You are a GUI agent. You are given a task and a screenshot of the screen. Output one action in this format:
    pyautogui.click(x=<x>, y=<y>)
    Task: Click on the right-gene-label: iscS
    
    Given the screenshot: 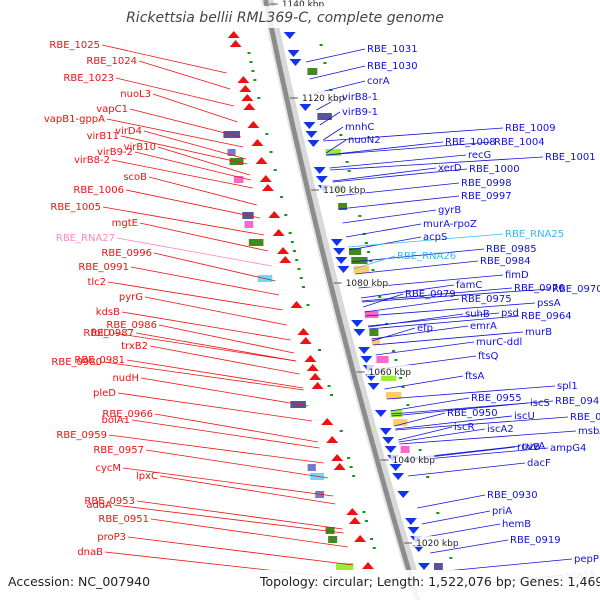 What is the action you would take?
    pyautogui.click(x=540, y=403)
    